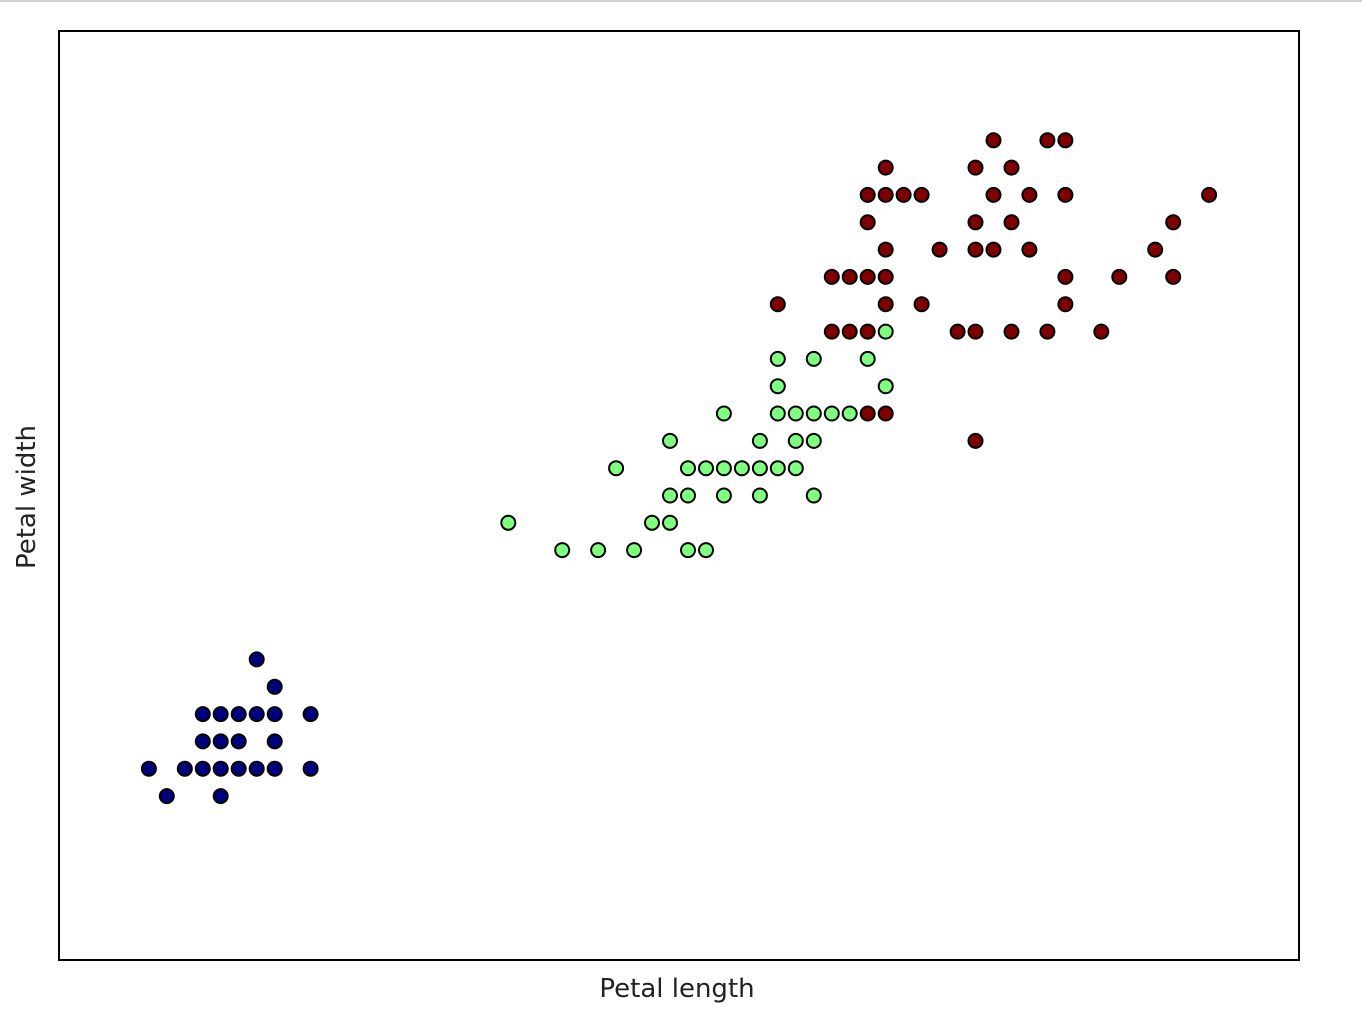  Describe the element at coordinates (681, 1) in the screenshot. I see `top-border` at that location.